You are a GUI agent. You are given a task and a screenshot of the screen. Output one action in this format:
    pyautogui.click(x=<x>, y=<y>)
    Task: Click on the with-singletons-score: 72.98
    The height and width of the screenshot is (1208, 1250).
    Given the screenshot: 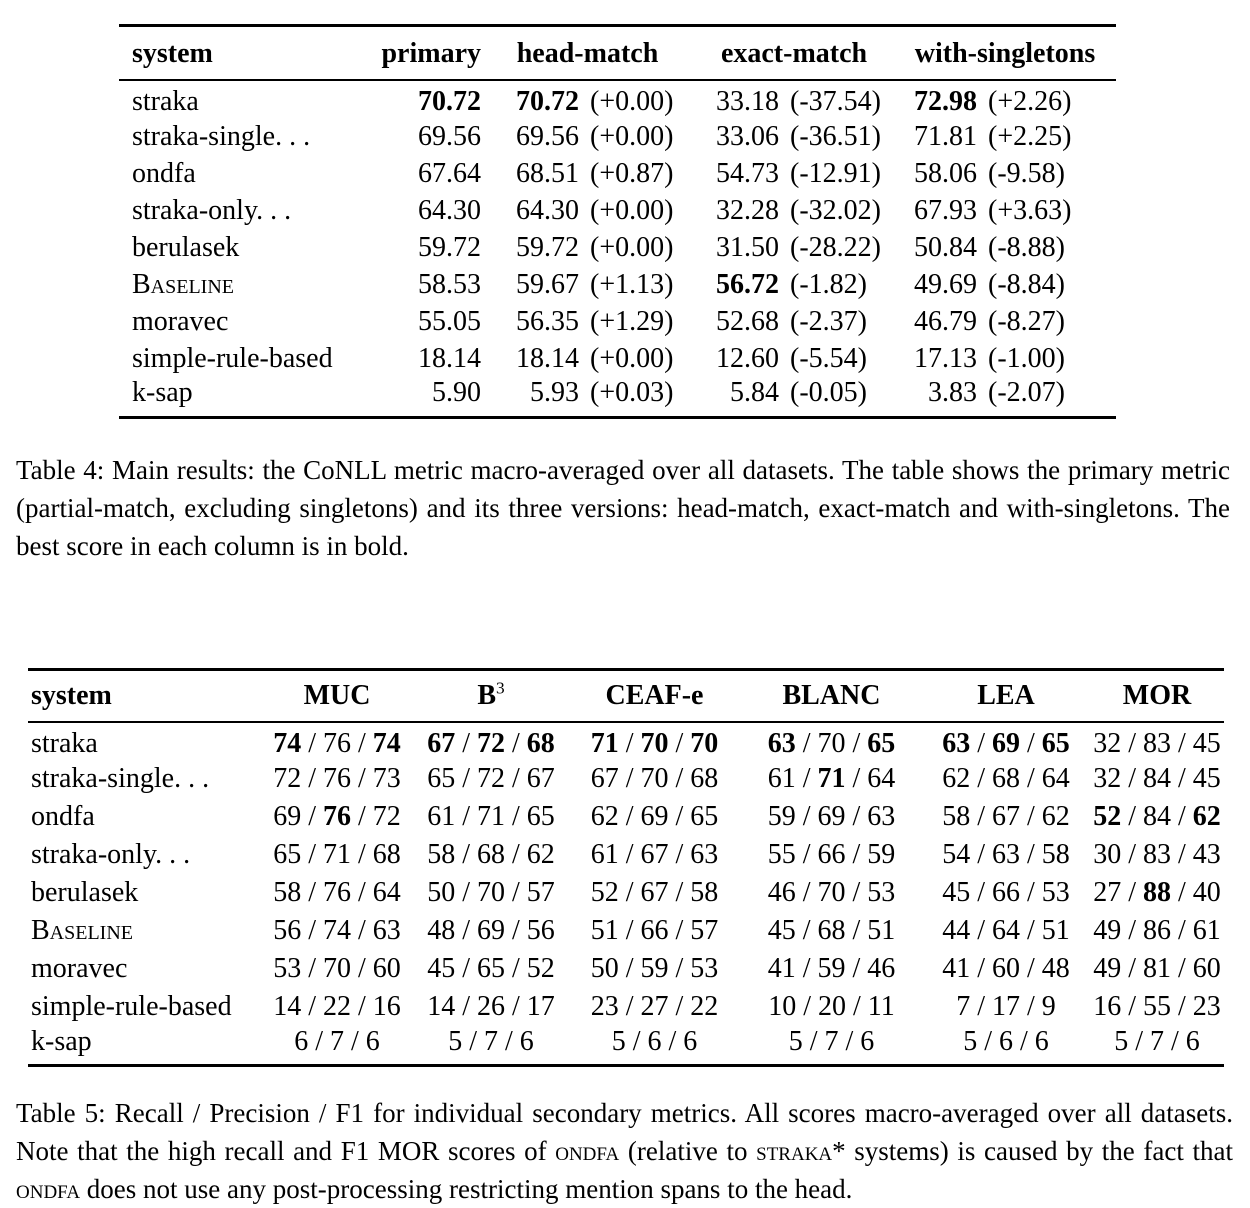 What is the action you would take?
    pyautogui.click(x=935, y=99)
    